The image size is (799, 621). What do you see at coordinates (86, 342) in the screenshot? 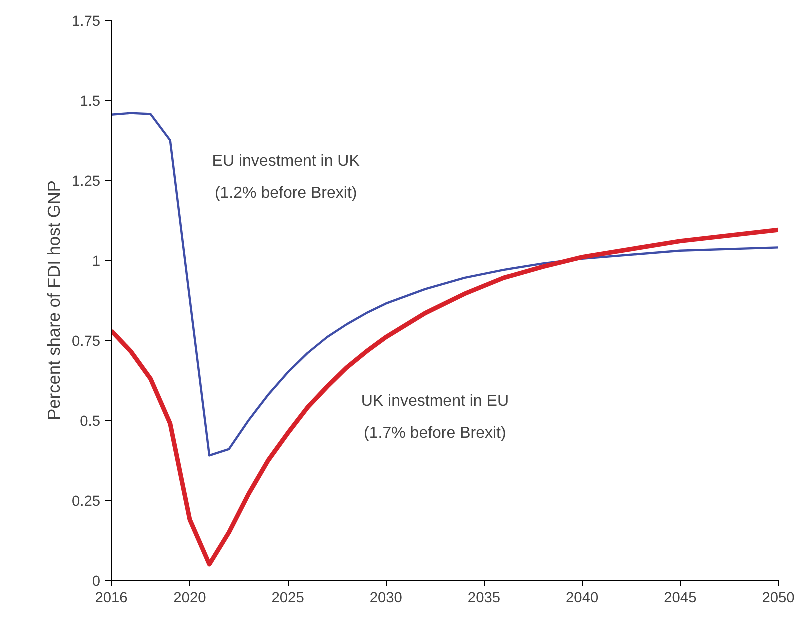
I see `y-tick-label: 0.75` at bounding box center [86, 342].